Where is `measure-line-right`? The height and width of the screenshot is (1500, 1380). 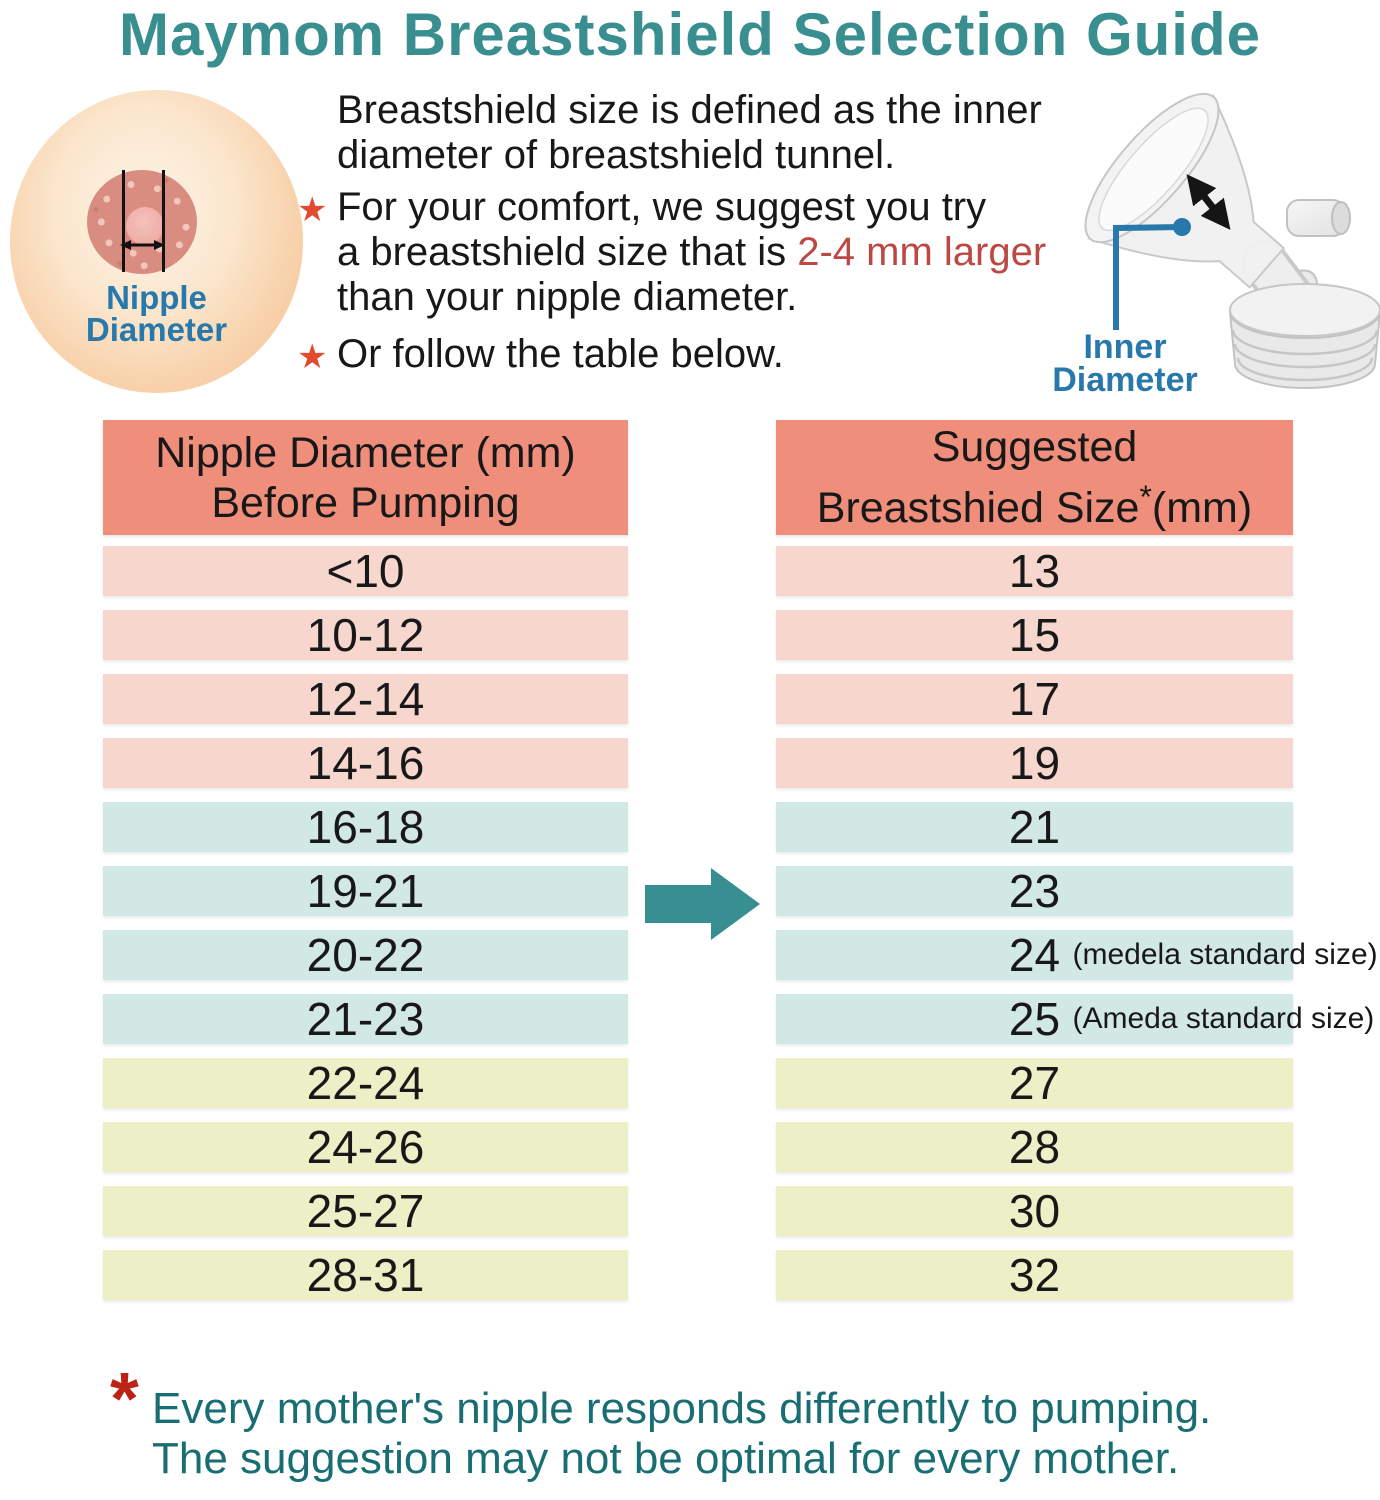 measure-line-right is located at coordinates (163, 221).